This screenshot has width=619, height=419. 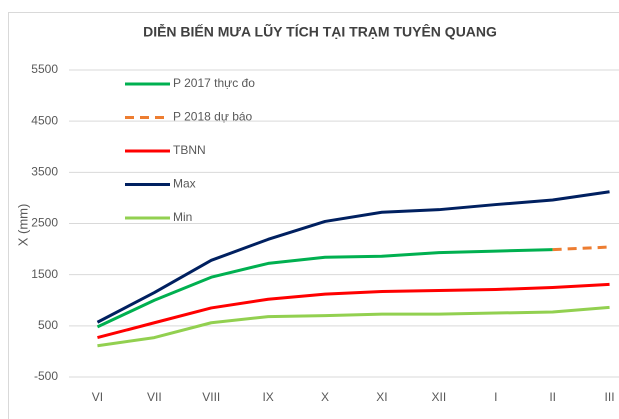 What do you see at coordinates (211, 397) in the screenshot?
I see `x-tick-label: VIII` at bounding box center [211, 397].